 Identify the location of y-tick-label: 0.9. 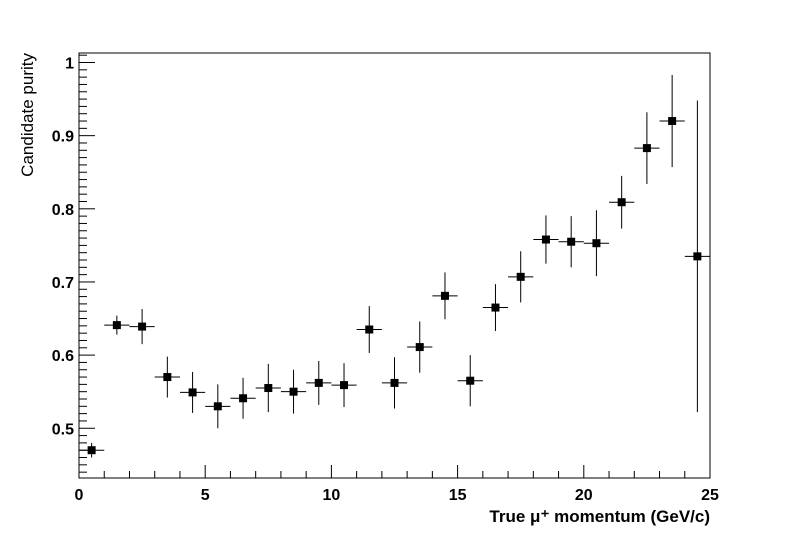
(63, 137).